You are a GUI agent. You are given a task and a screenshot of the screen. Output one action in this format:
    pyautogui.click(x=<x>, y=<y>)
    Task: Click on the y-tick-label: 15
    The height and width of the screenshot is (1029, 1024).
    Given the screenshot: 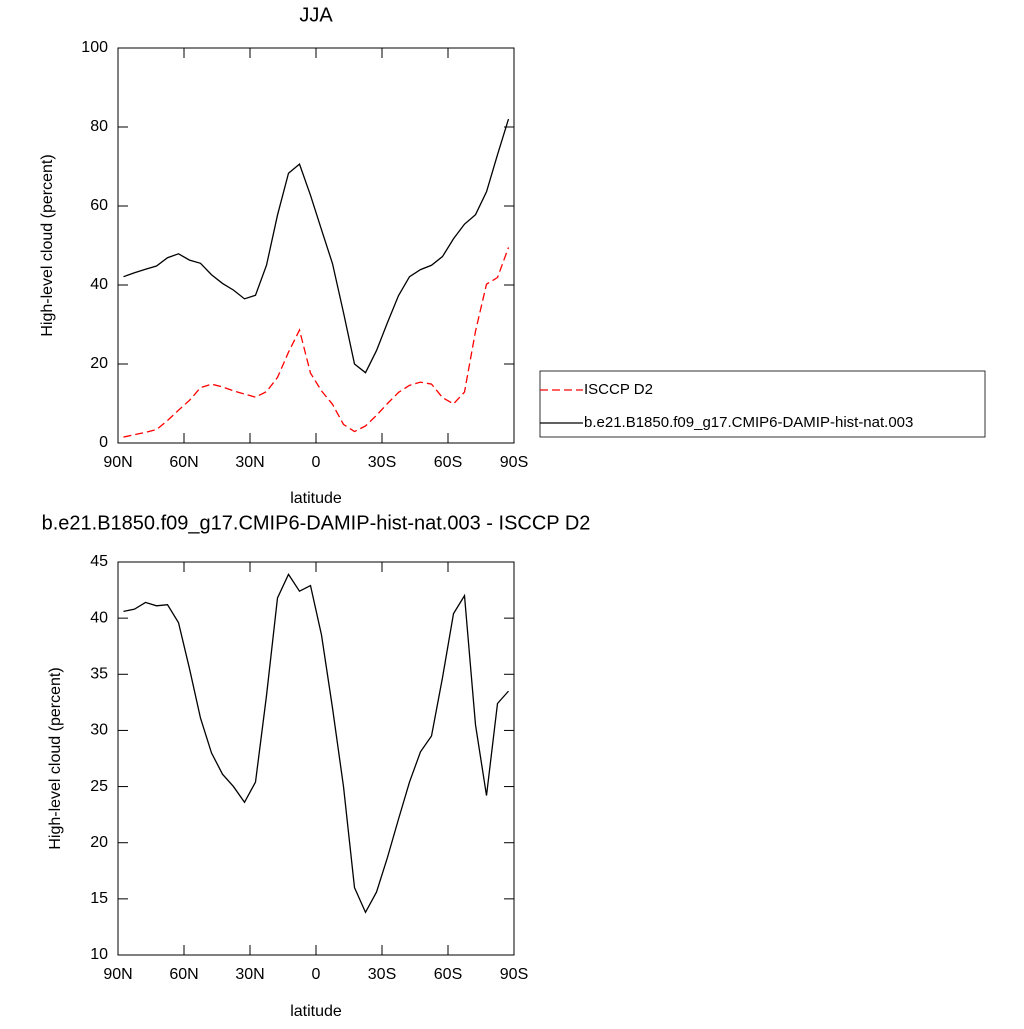 What is the action you would take?
    pyautogui.click(x=99, y=898)
    